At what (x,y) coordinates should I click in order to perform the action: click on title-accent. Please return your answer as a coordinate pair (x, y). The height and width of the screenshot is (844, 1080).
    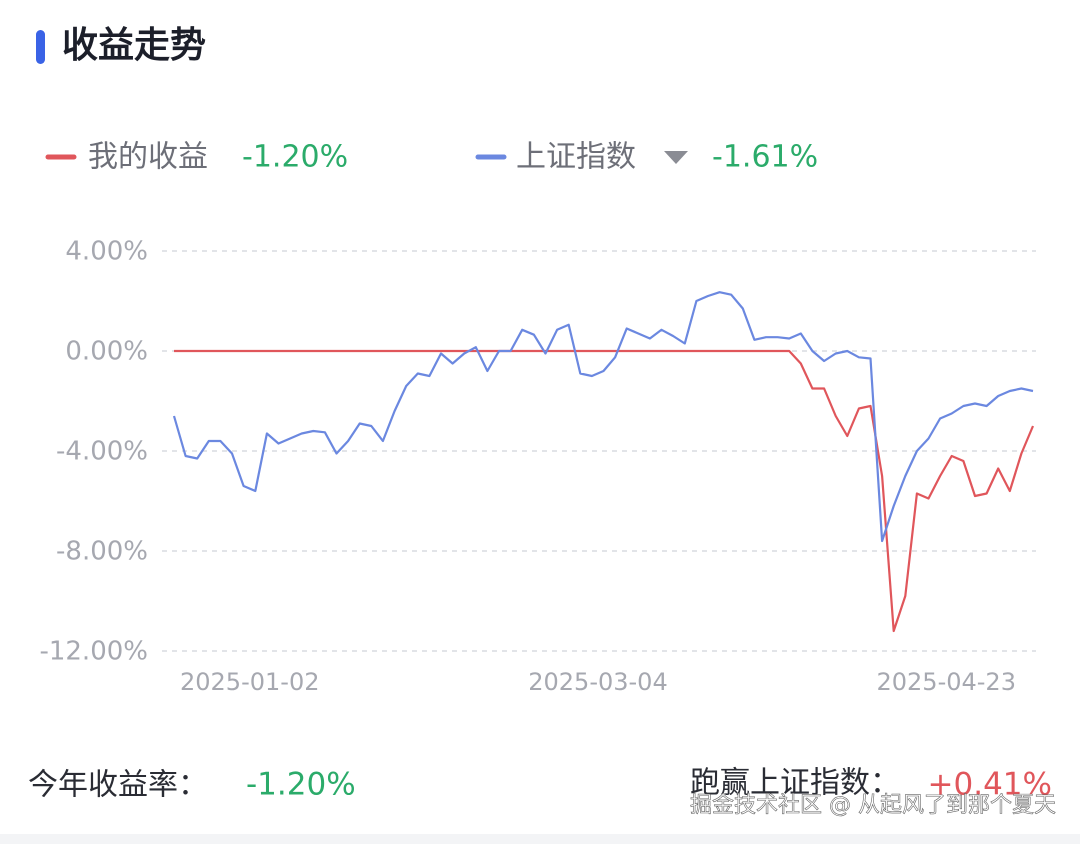
    Looking at the image, I should click on (40, 47).